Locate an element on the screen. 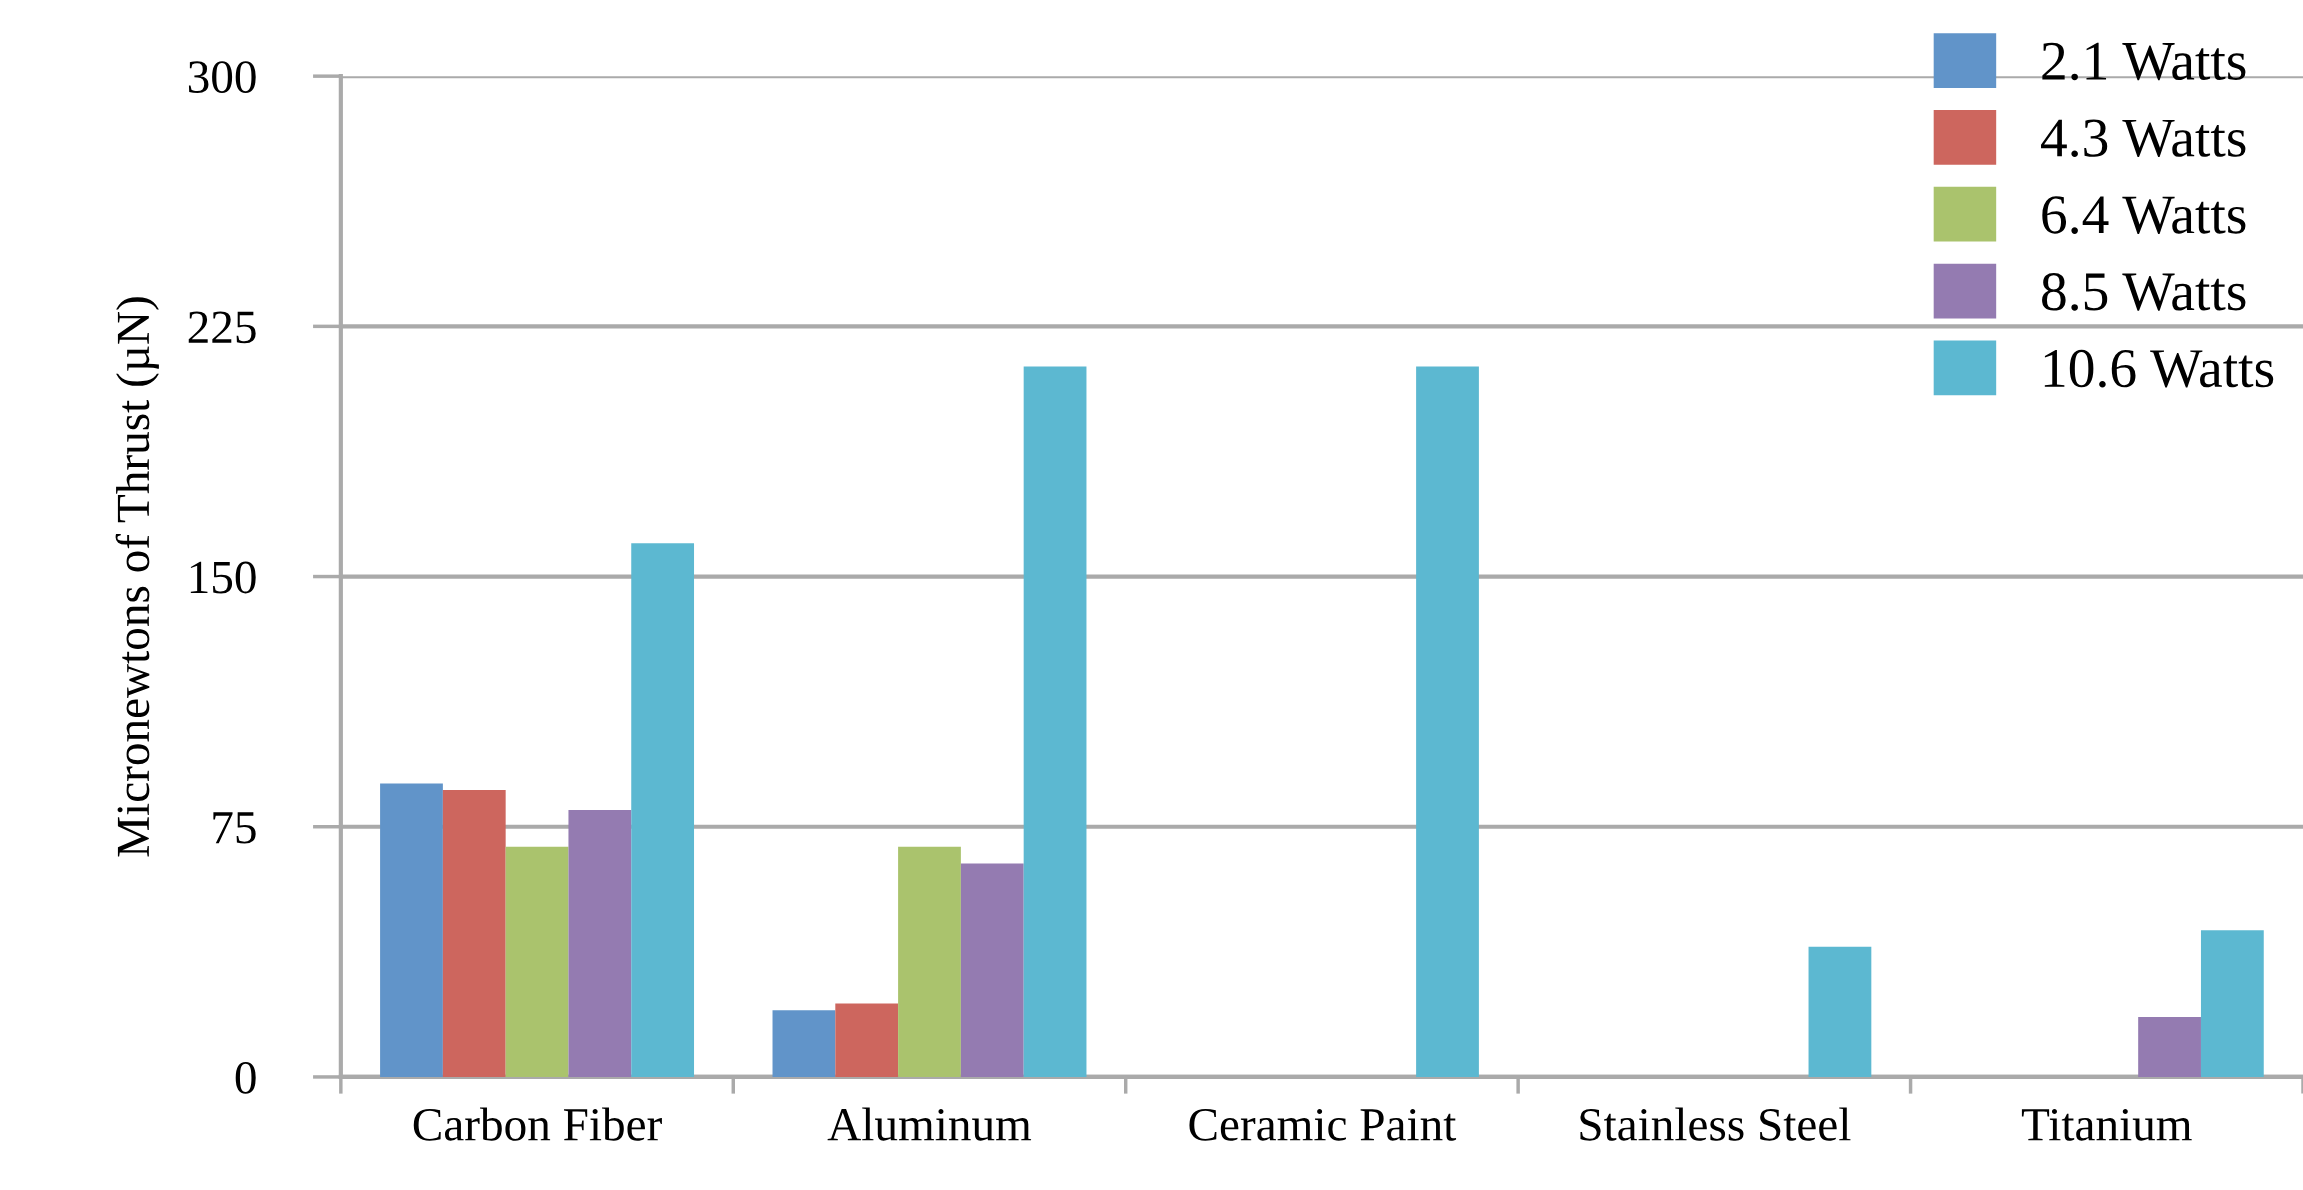 Image resolution: width=2303 pixels, height=1190 pixels. x-tick-label: Aluminum is located at coordinates (929, 1124).